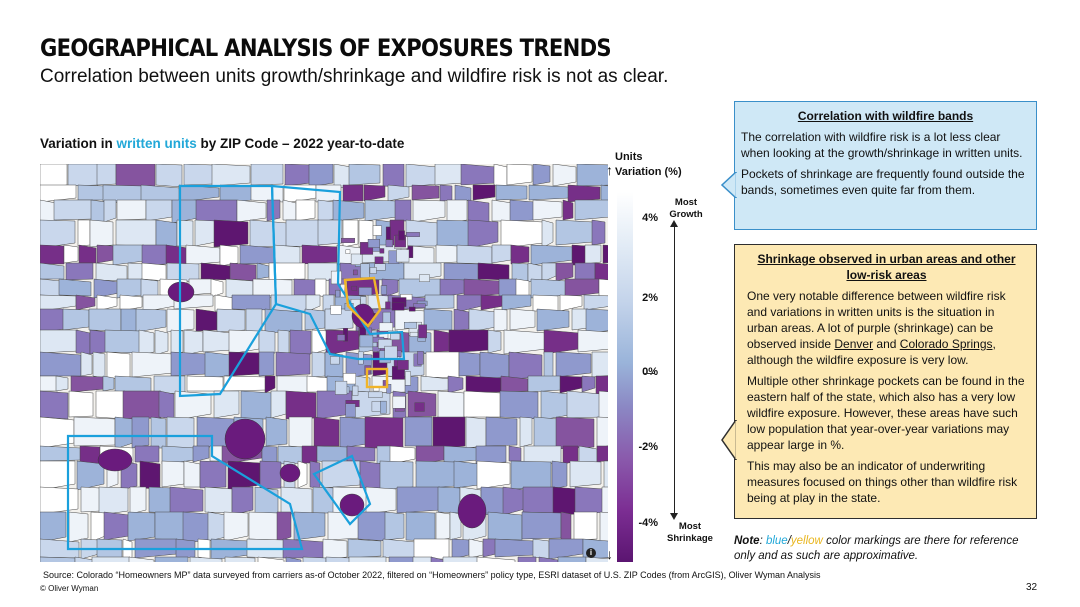  Describe the element at coordinates (156, 143) in the screenshot. I see `map-title-highlight: written units` at that location.